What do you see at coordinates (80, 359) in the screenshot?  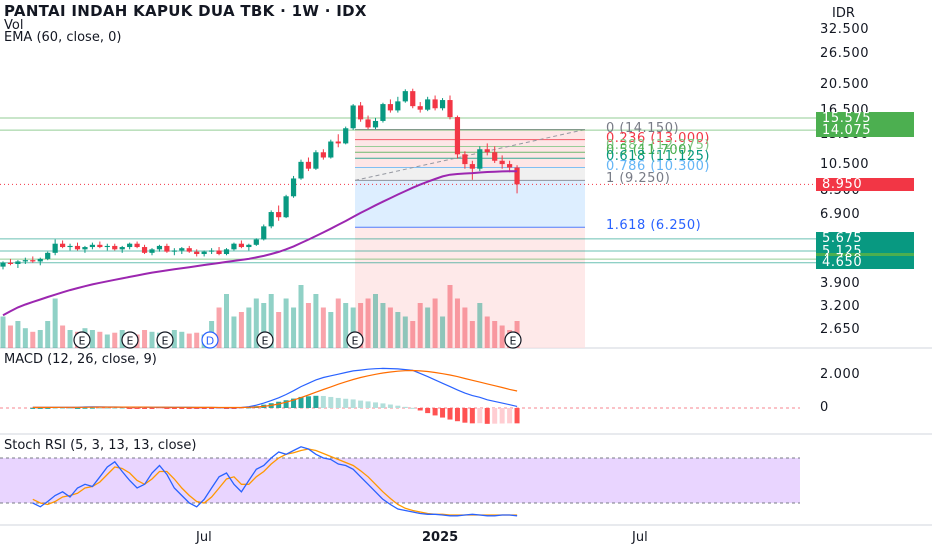 I see `macd-legend: MACD (12, 26, close, 9)` at bounding box center [80, 359].